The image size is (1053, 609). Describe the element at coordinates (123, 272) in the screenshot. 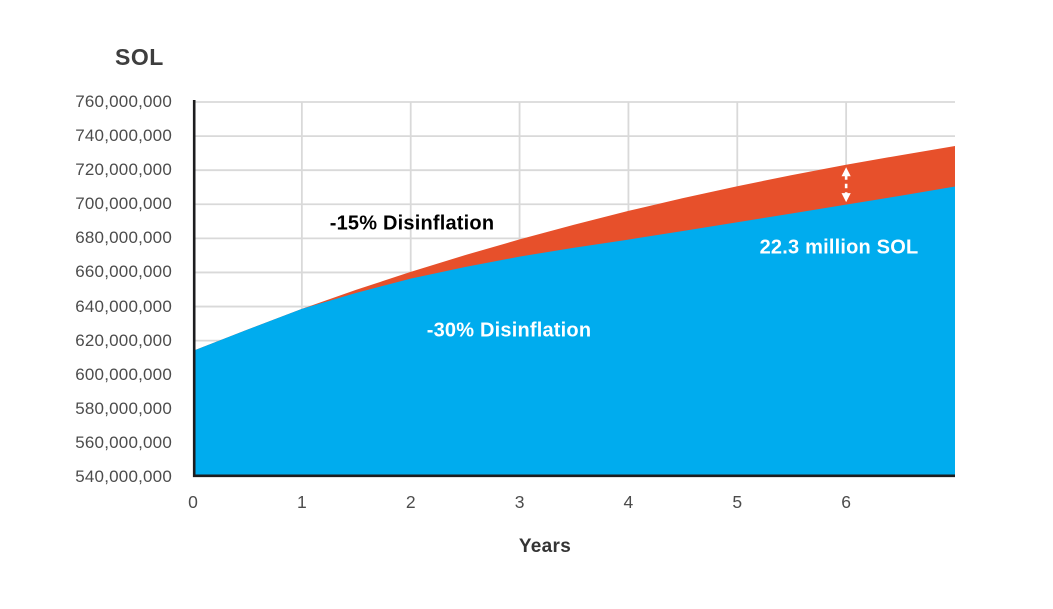

I see `y-tick-label: 660,000,000` at that location.